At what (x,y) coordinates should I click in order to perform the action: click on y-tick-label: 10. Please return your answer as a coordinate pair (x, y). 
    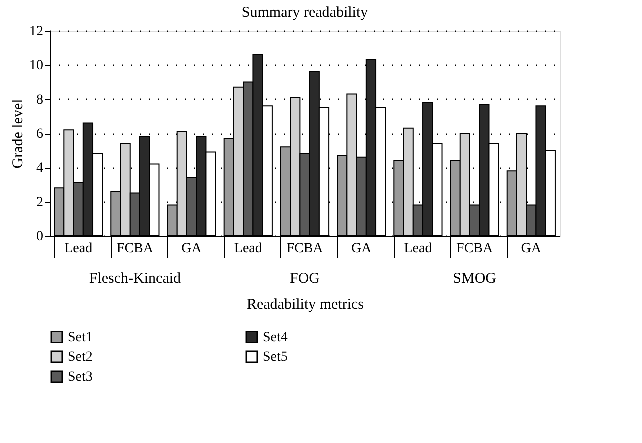
    Looking at the image, I should click on (37, 66).